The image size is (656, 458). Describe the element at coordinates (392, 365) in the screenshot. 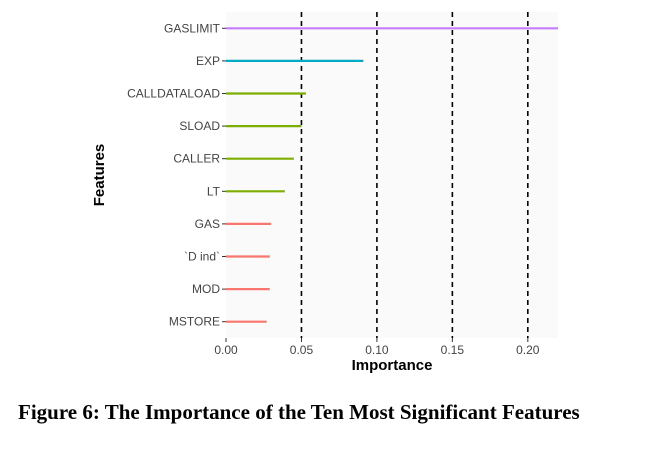

I see `x-axis-title: Importance` at that location.